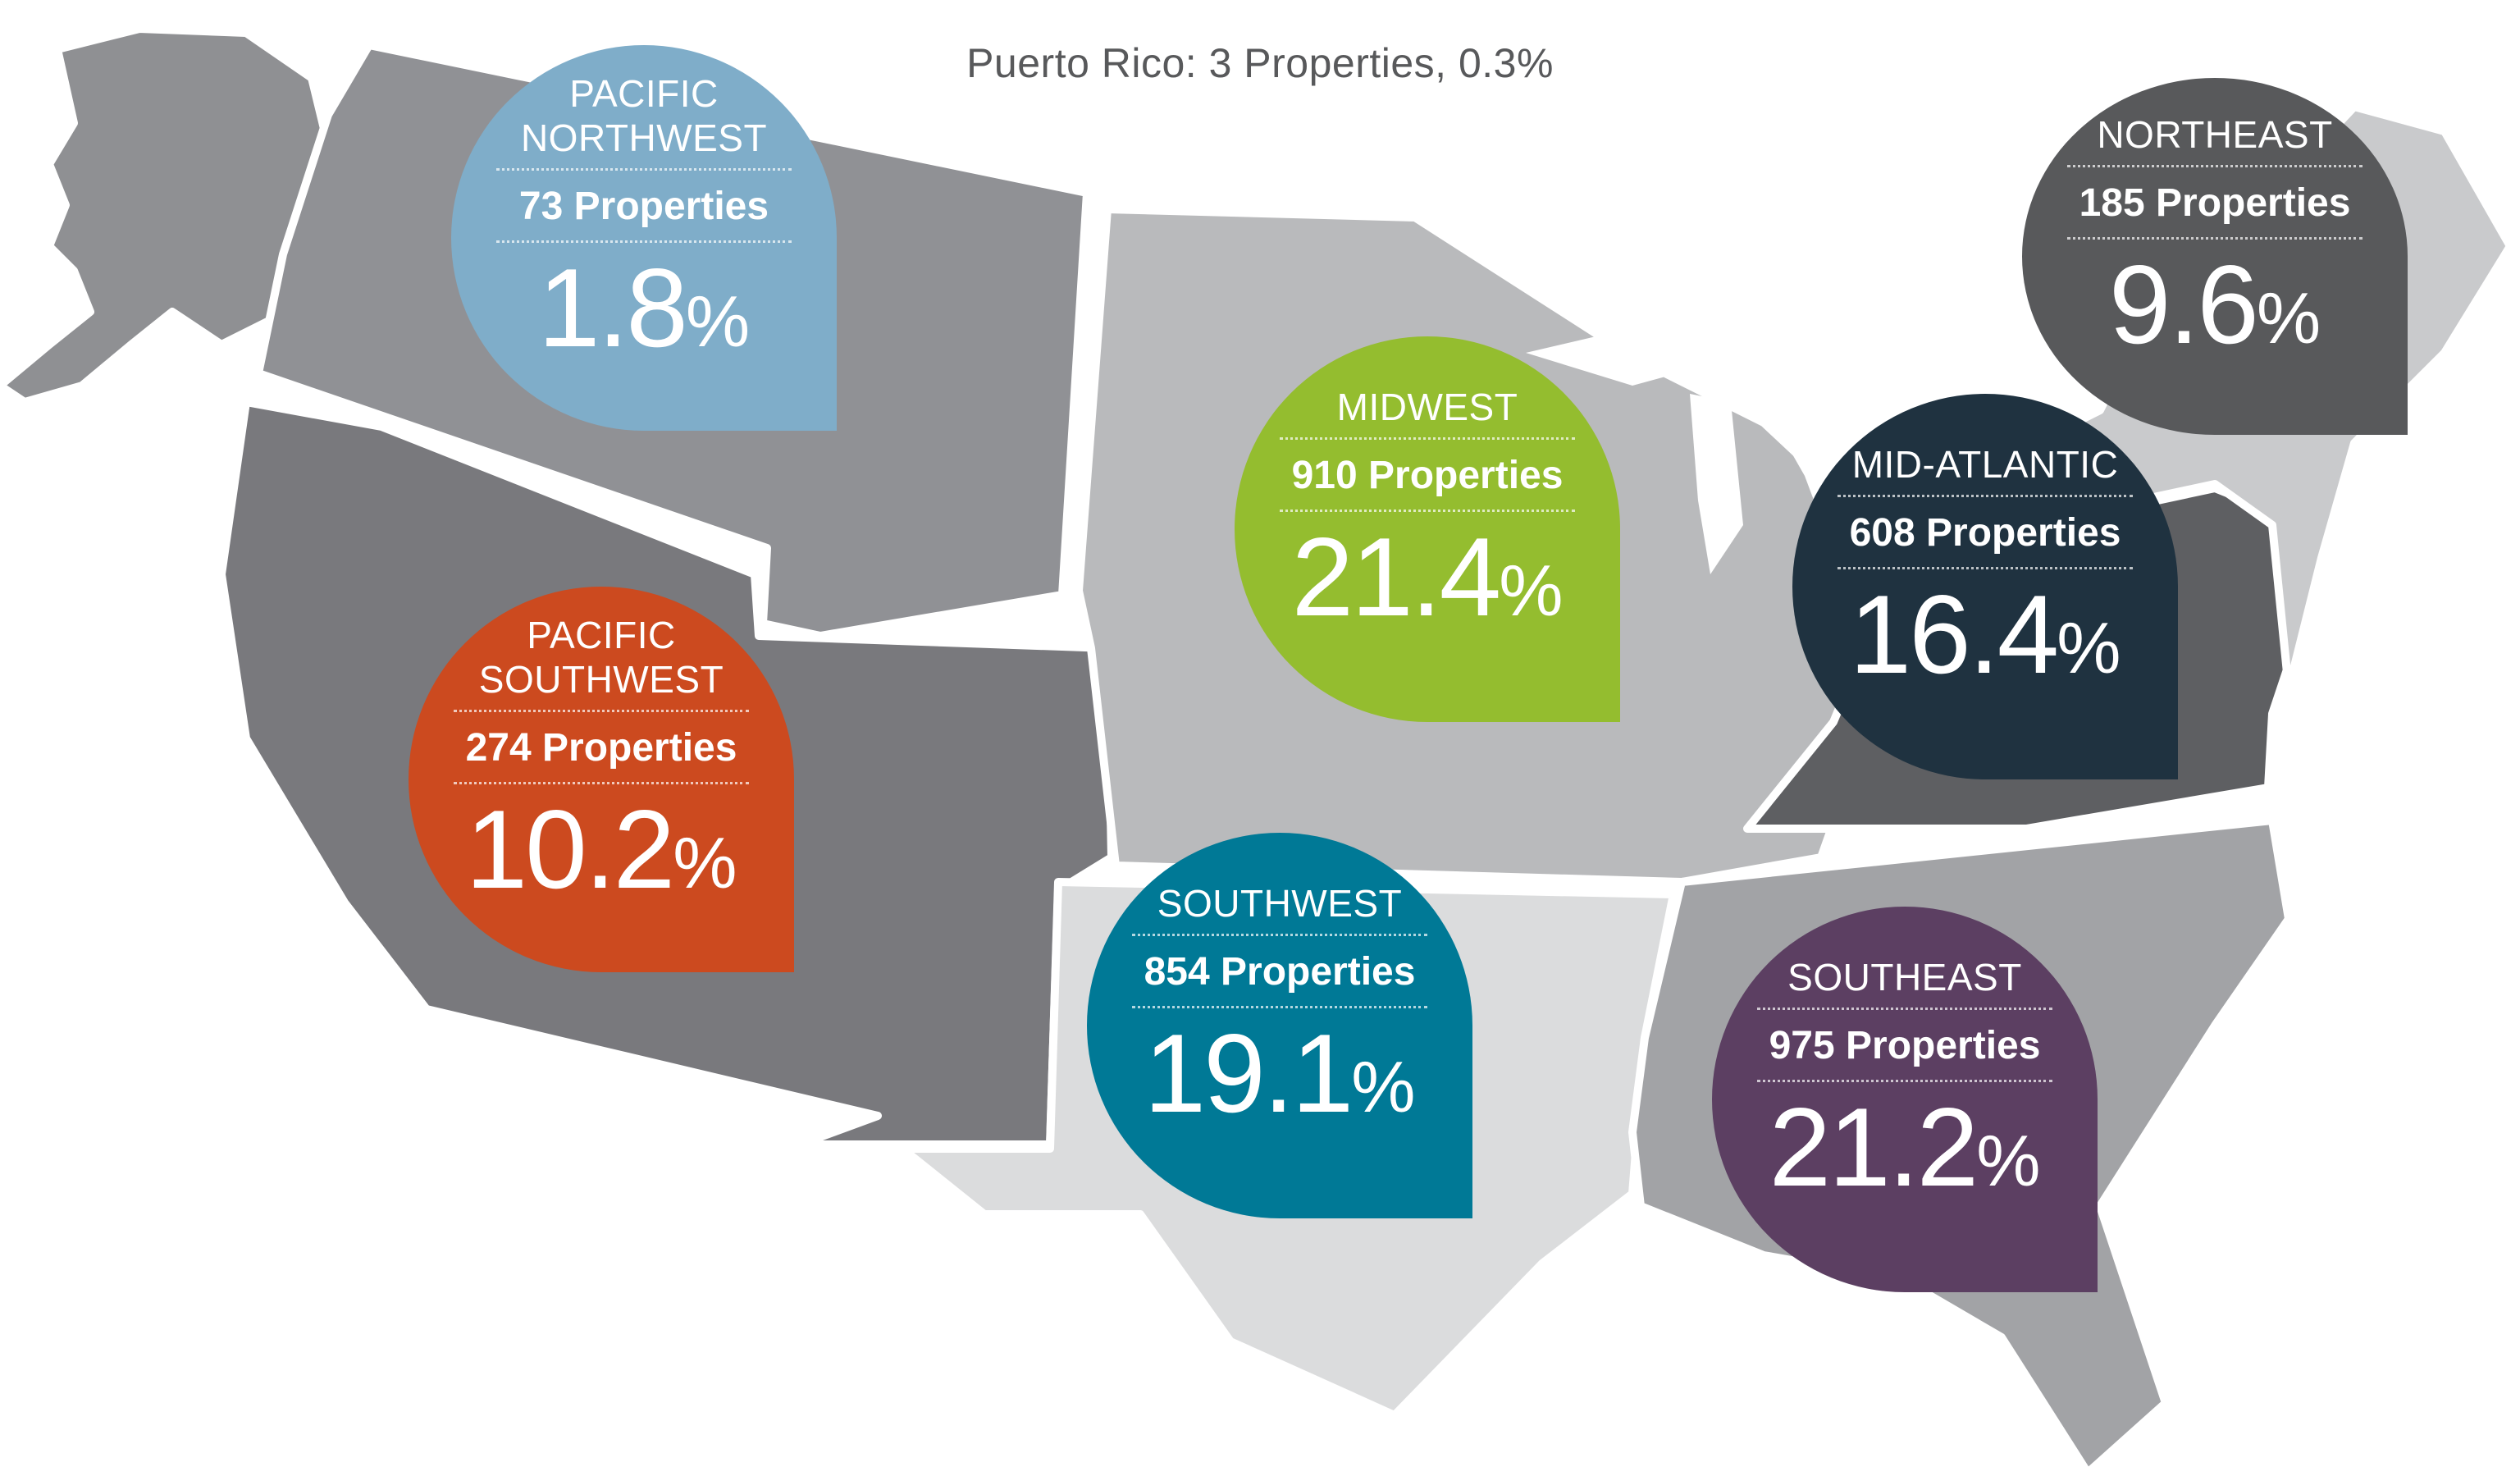  Describe the element at coordinates (1280, 1073) in the screenshot. I see `percent-share: 19.1%` at that location.